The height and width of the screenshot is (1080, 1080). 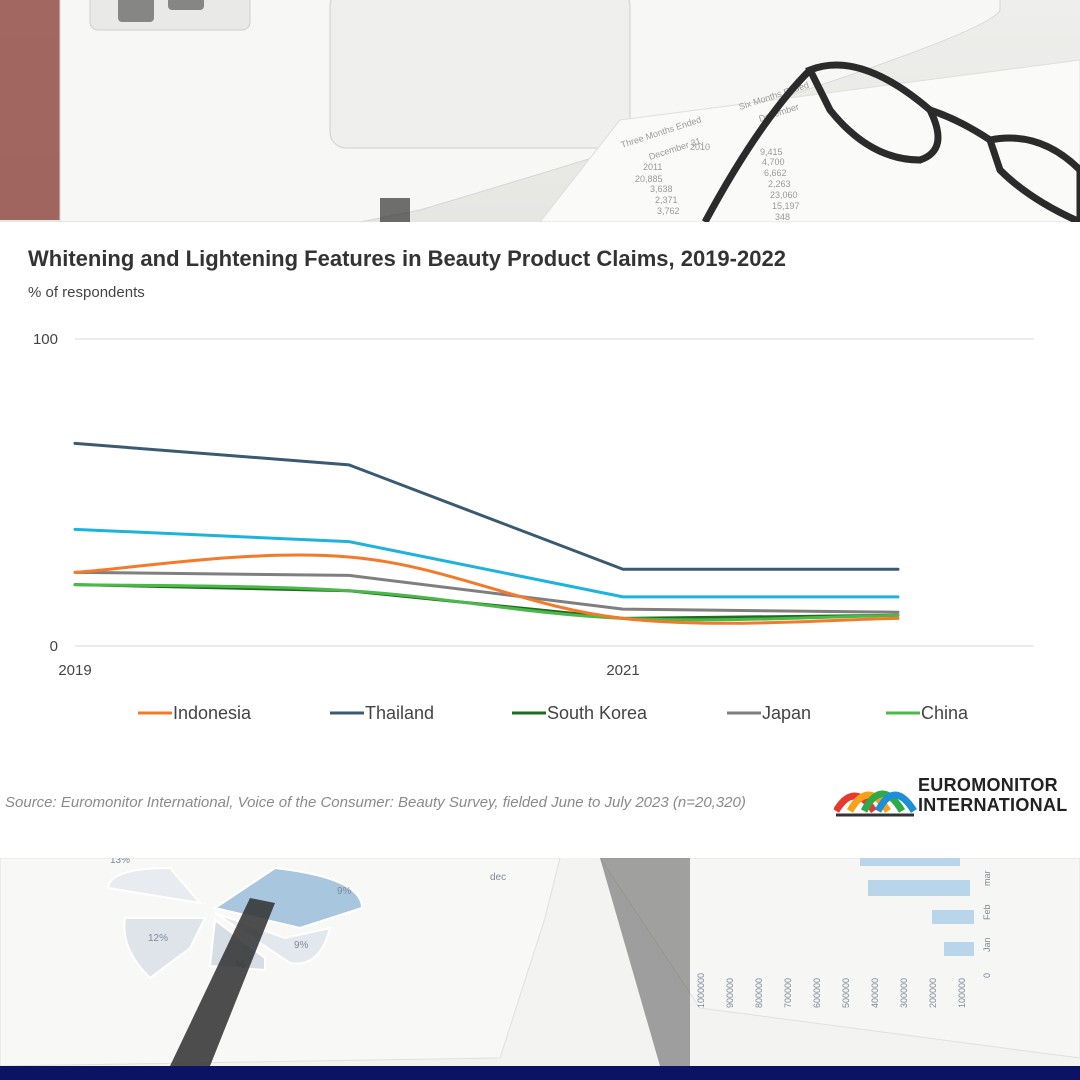 What do you see at coordinates (86, 292) in the screenshot?
I see `chart-subtitle: % of respondents` at bounding box center [86, 292].